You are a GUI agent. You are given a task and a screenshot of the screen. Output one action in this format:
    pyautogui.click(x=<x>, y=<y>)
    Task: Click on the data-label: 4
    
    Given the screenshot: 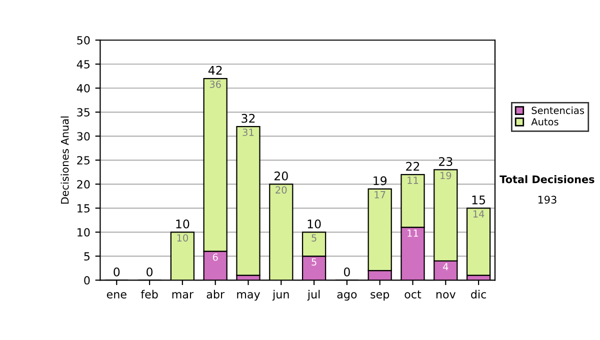 What is the action you would take?
    pyautogui.click(x=445, y=266)
    